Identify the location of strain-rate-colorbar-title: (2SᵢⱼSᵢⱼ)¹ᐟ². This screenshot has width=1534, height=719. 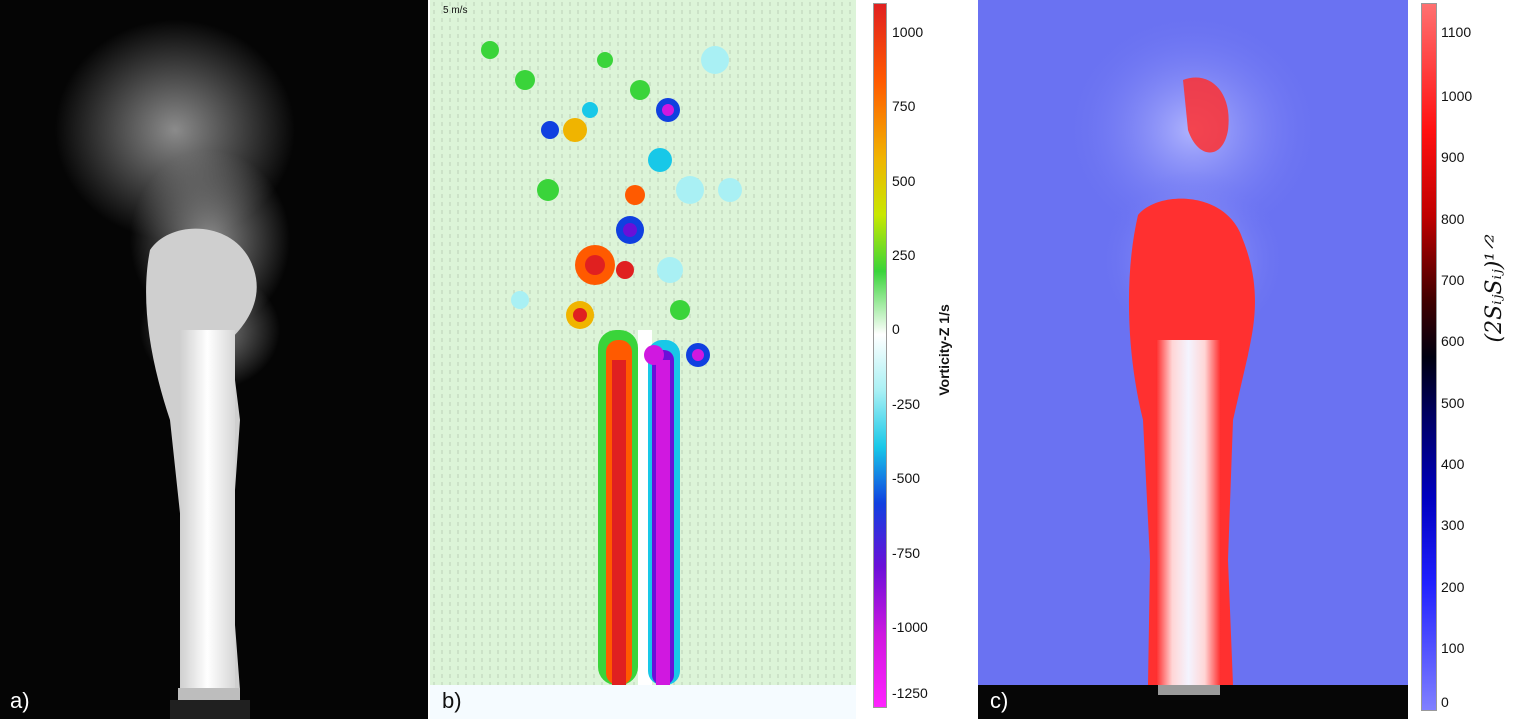
(1494, 288).